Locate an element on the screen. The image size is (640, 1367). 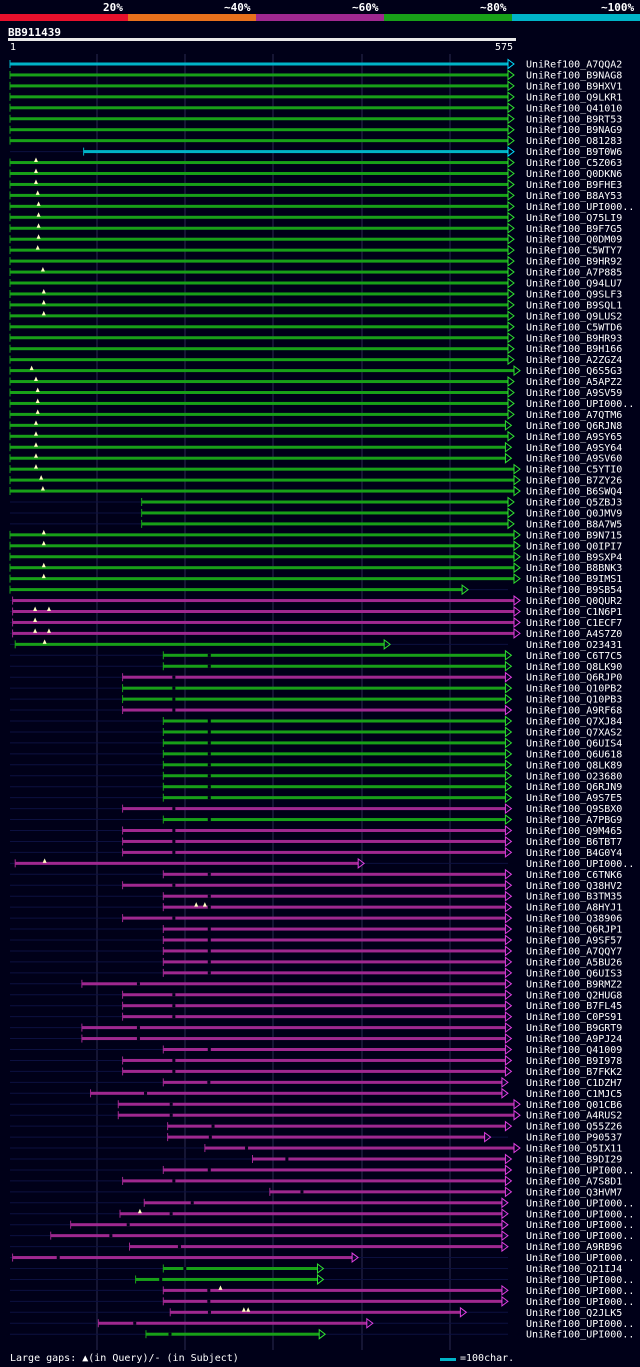
hit-name: UniRef100_B6SWQ4 is located at coordinates (574, 492).